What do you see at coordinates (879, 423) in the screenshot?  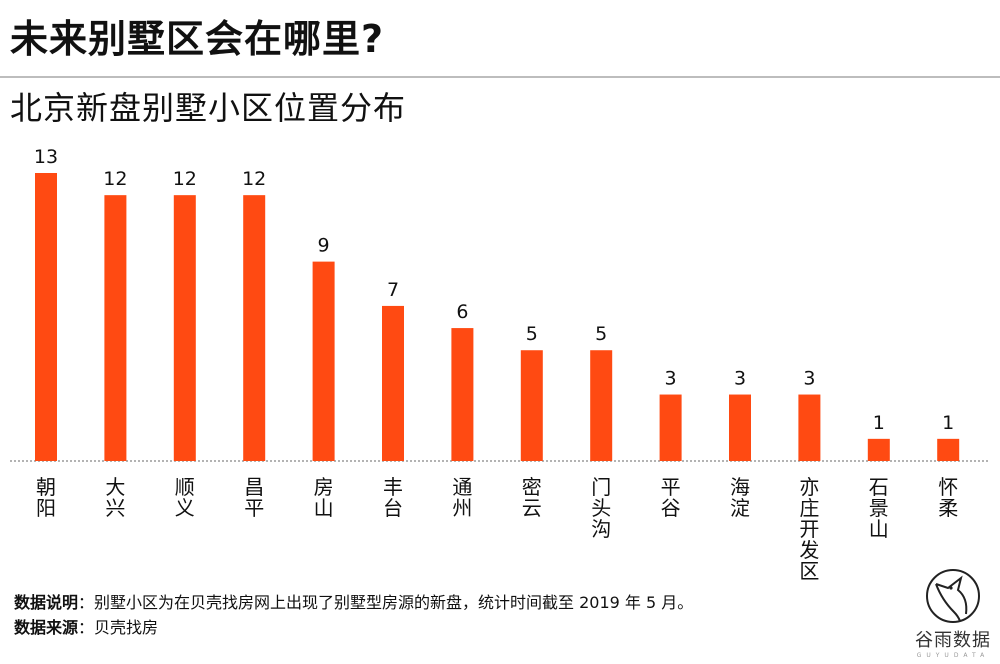 I see `value-label-12: 1` at bounding box center [879, 423].